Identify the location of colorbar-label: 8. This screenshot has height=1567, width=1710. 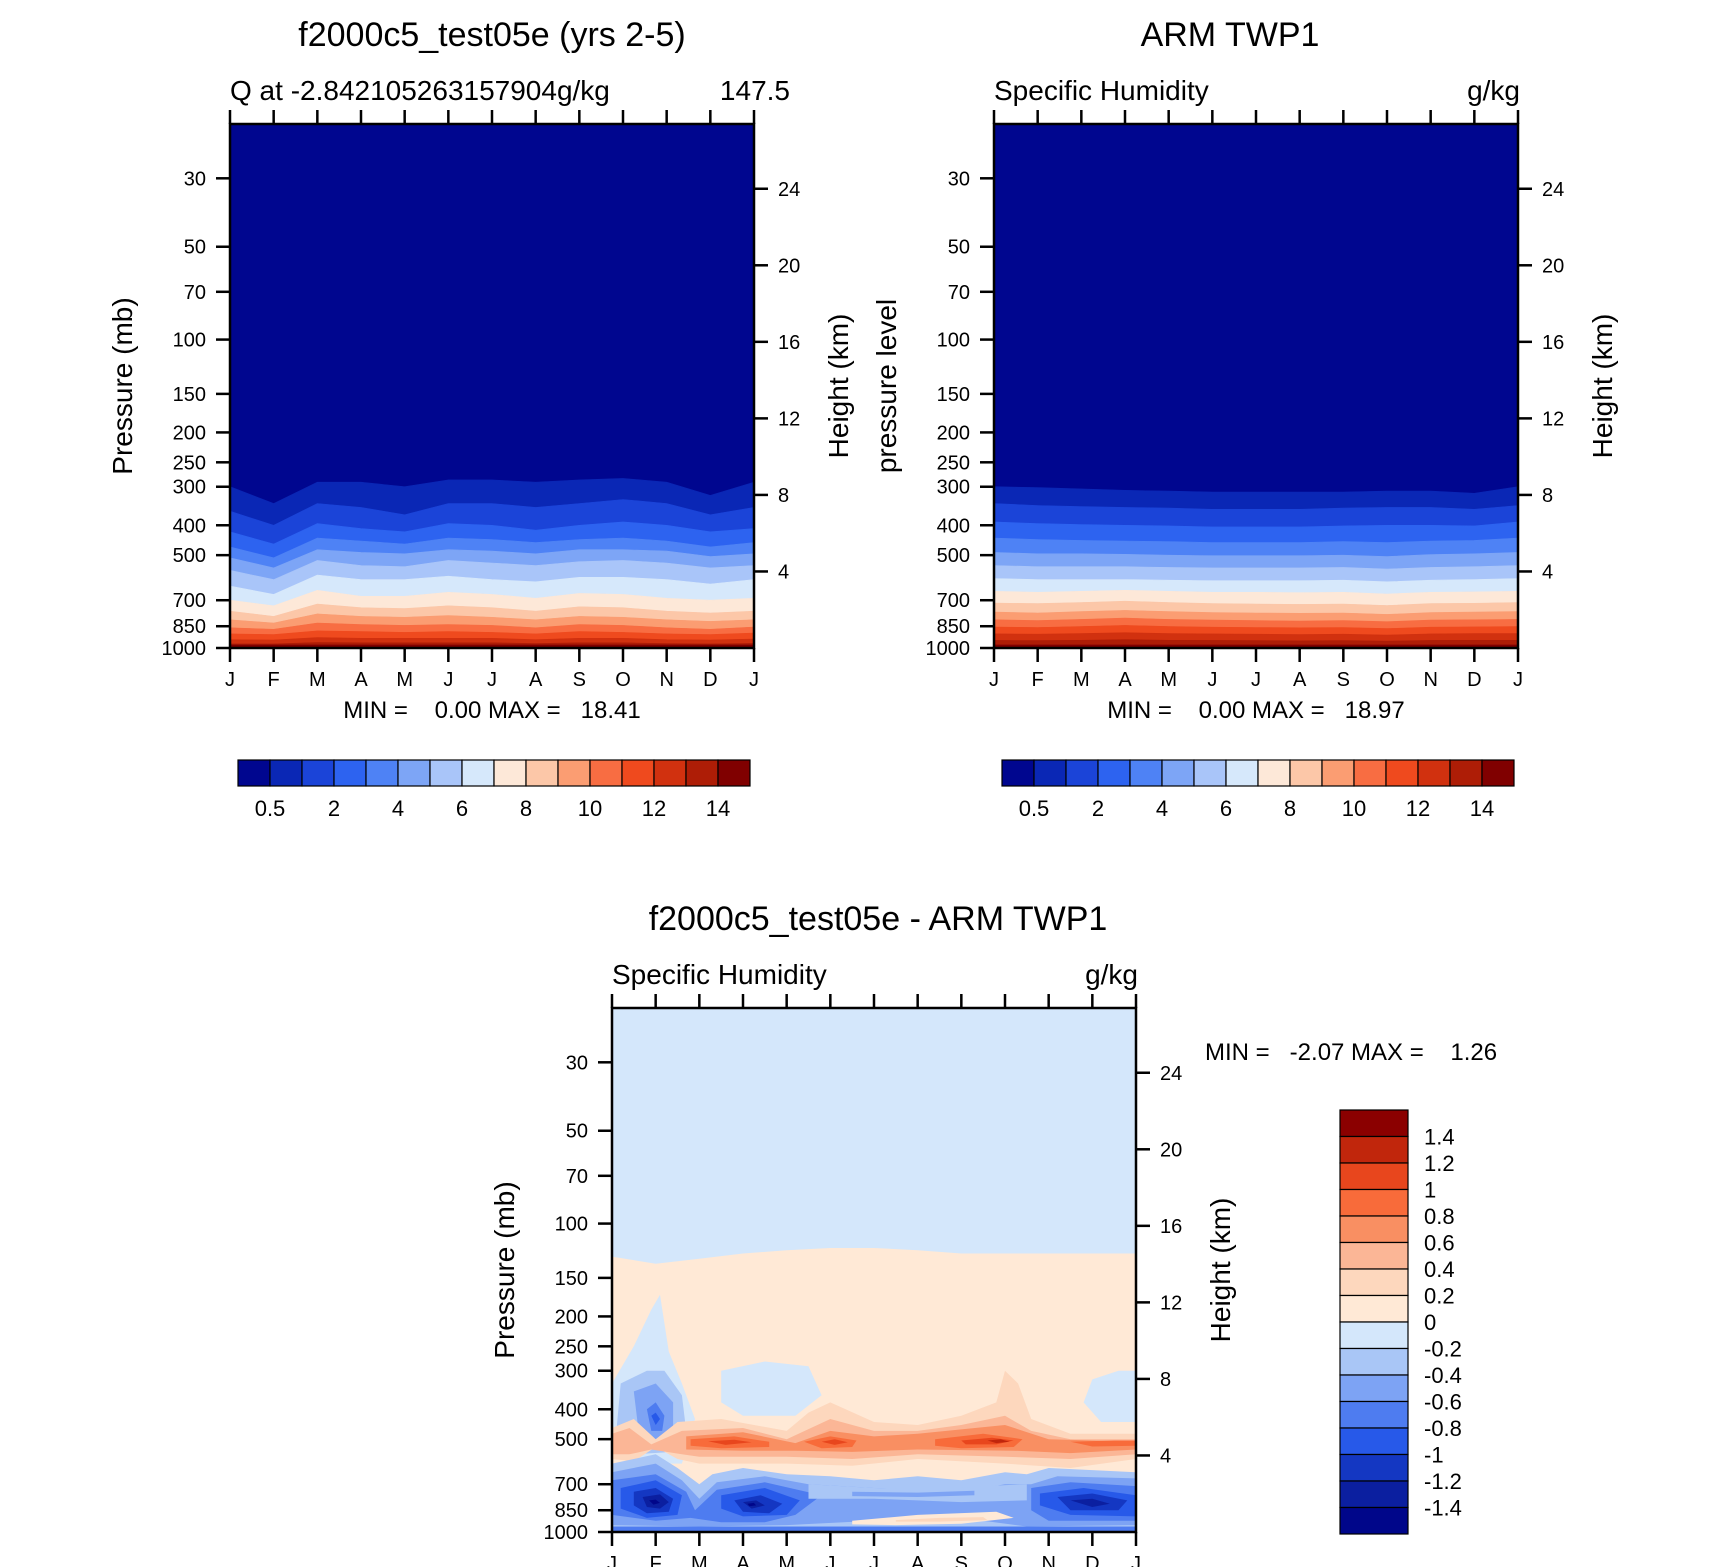
(526, 808).